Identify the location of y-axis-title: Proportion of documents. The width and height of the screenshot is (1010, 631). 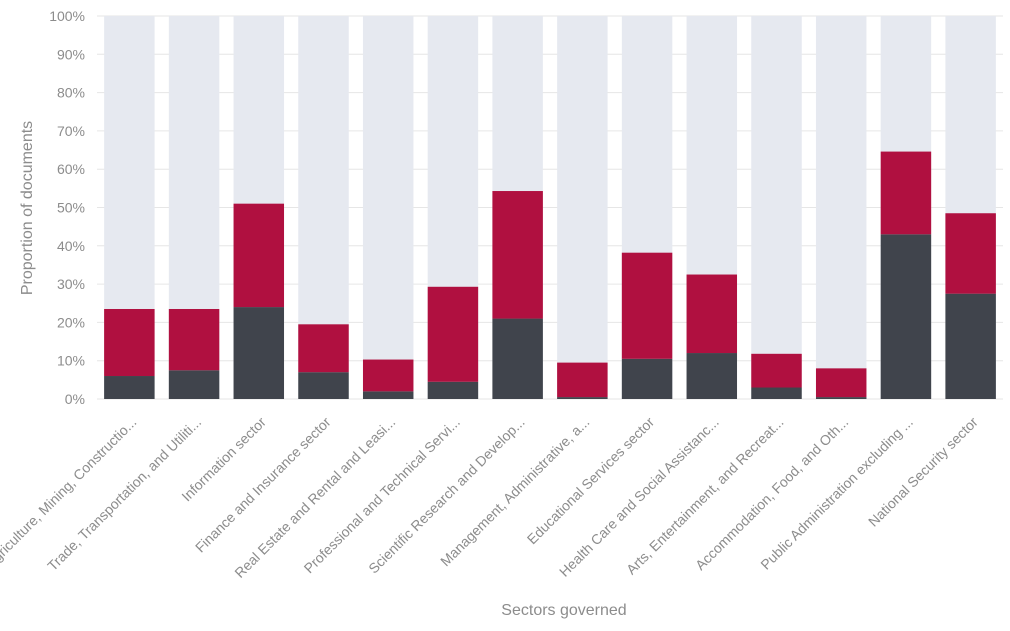
(27, 208).